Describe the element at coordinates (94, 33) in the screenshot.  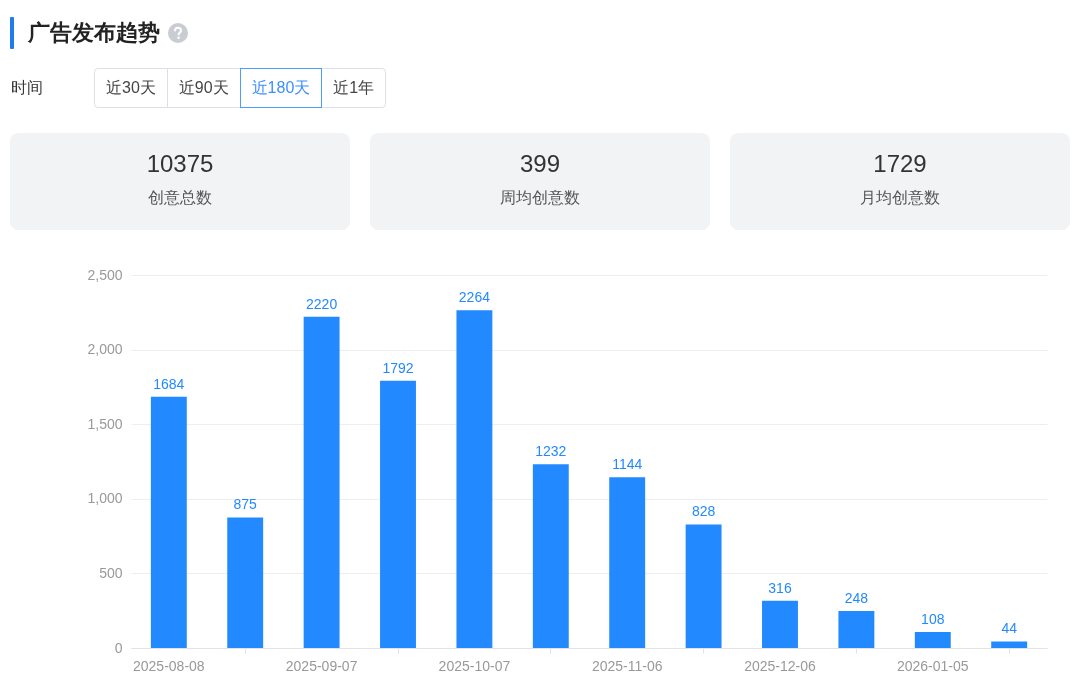
I see `text: 广告发布趋势` at that location.